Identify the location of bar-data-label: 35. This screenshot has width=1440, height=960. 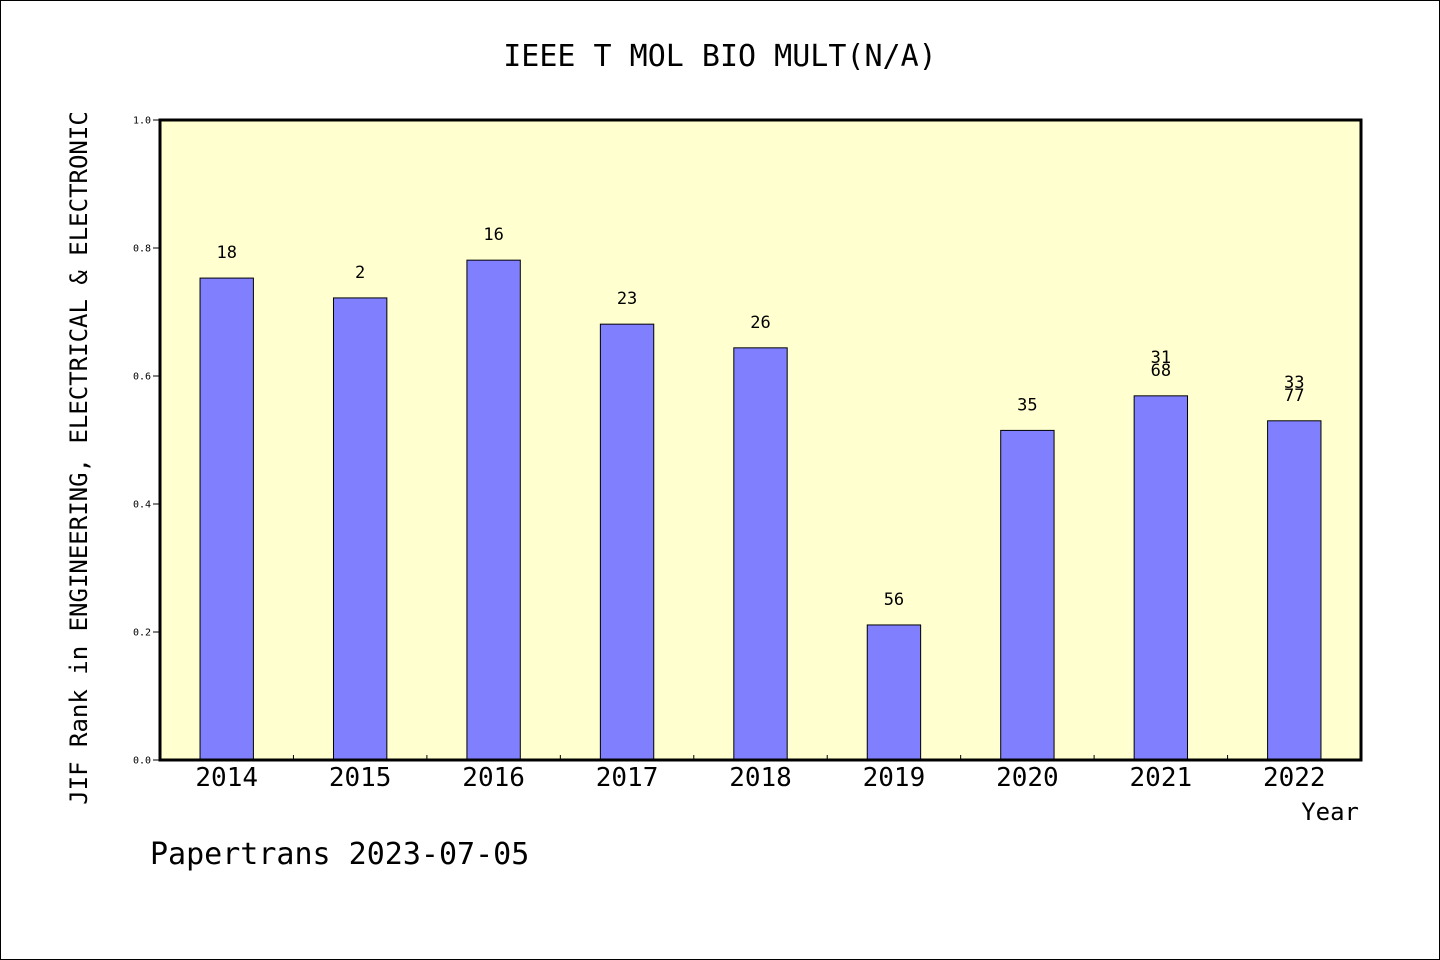
(1027, 405).